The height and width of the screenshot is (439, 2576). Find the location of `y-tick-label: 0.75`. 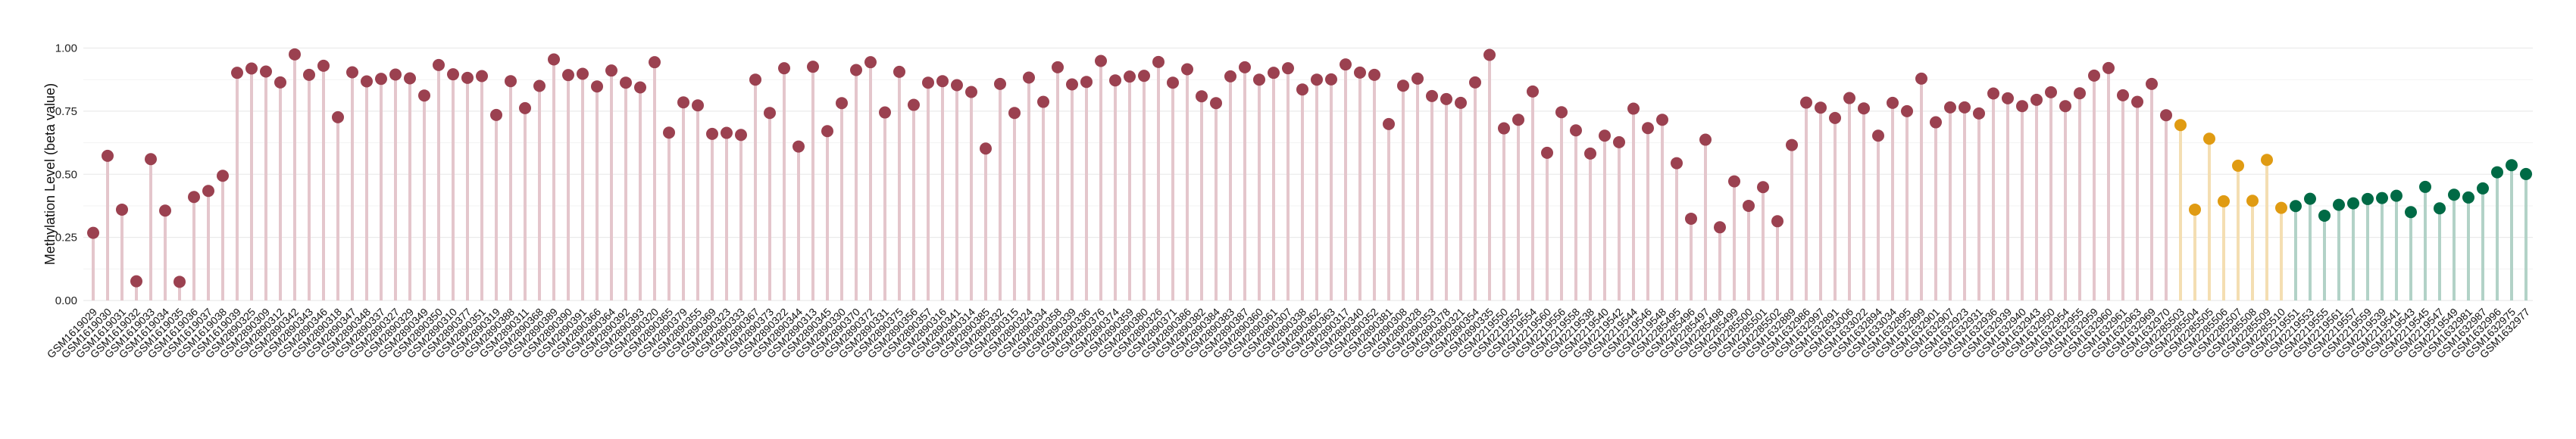

y-tick-label: 0.75 is located at coordinates (66, 111).